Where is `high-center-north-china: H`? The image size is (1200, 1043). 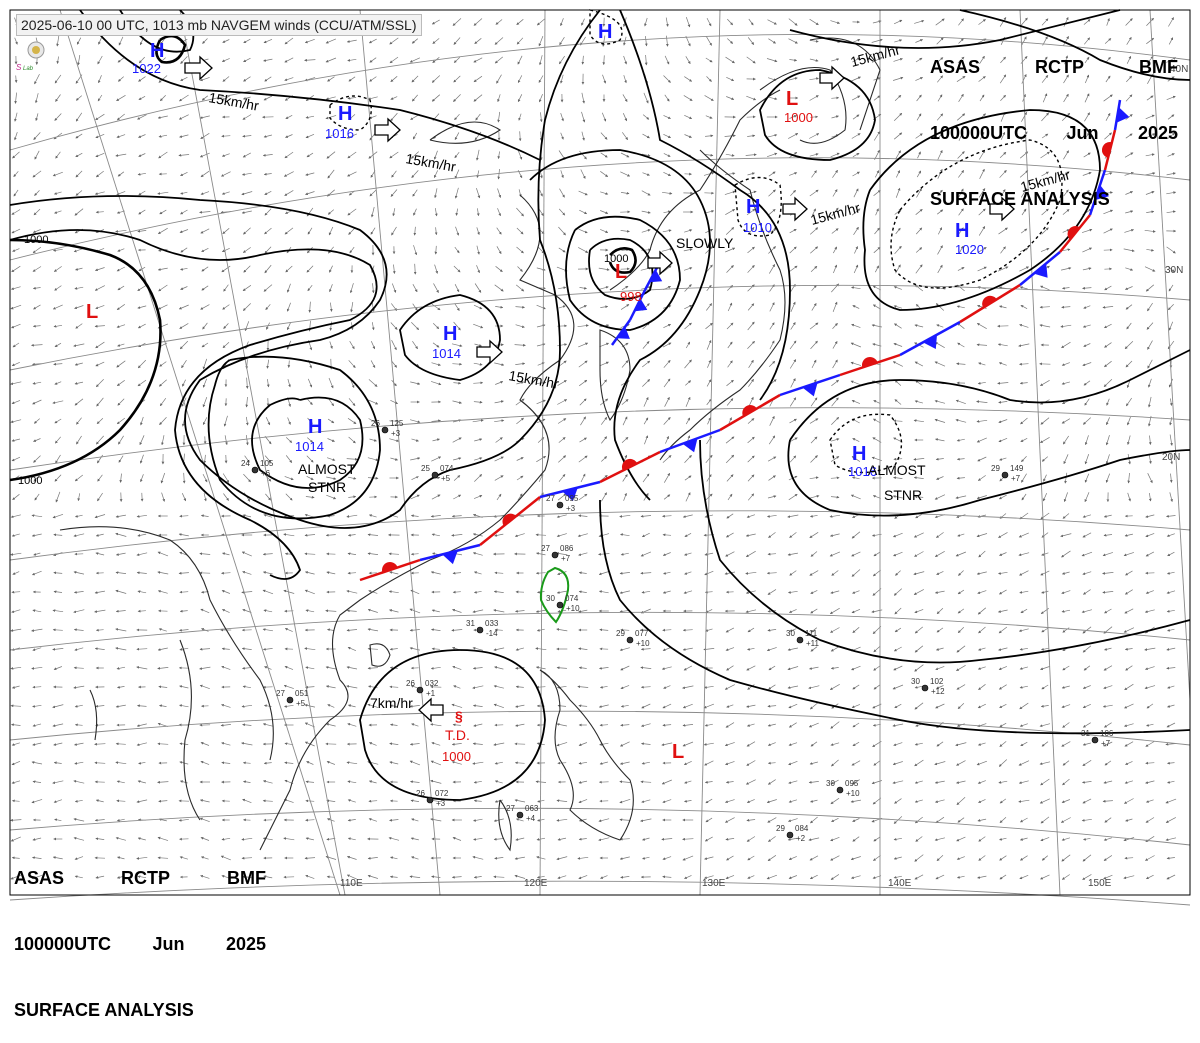
high-center-north-china: H is located at coordinates (450, 334).